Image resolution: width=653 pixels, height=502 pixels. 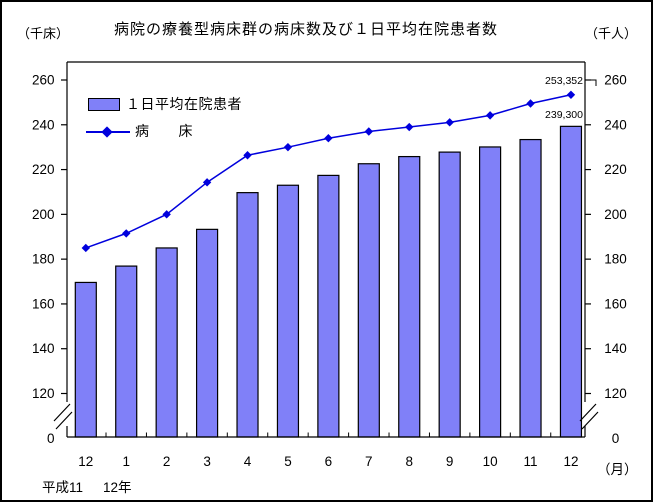 I want to click on y-axis-tick-label-right: 180, so click(x=615, y=259).